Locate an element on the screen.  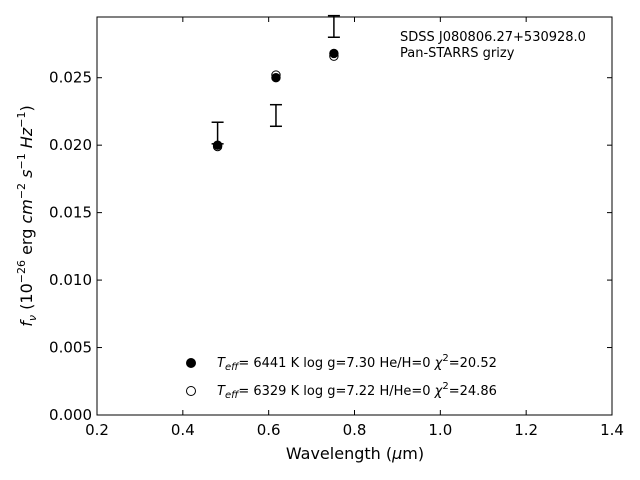
y-tick-label: 0.005 is located at coordinates (70, 348).